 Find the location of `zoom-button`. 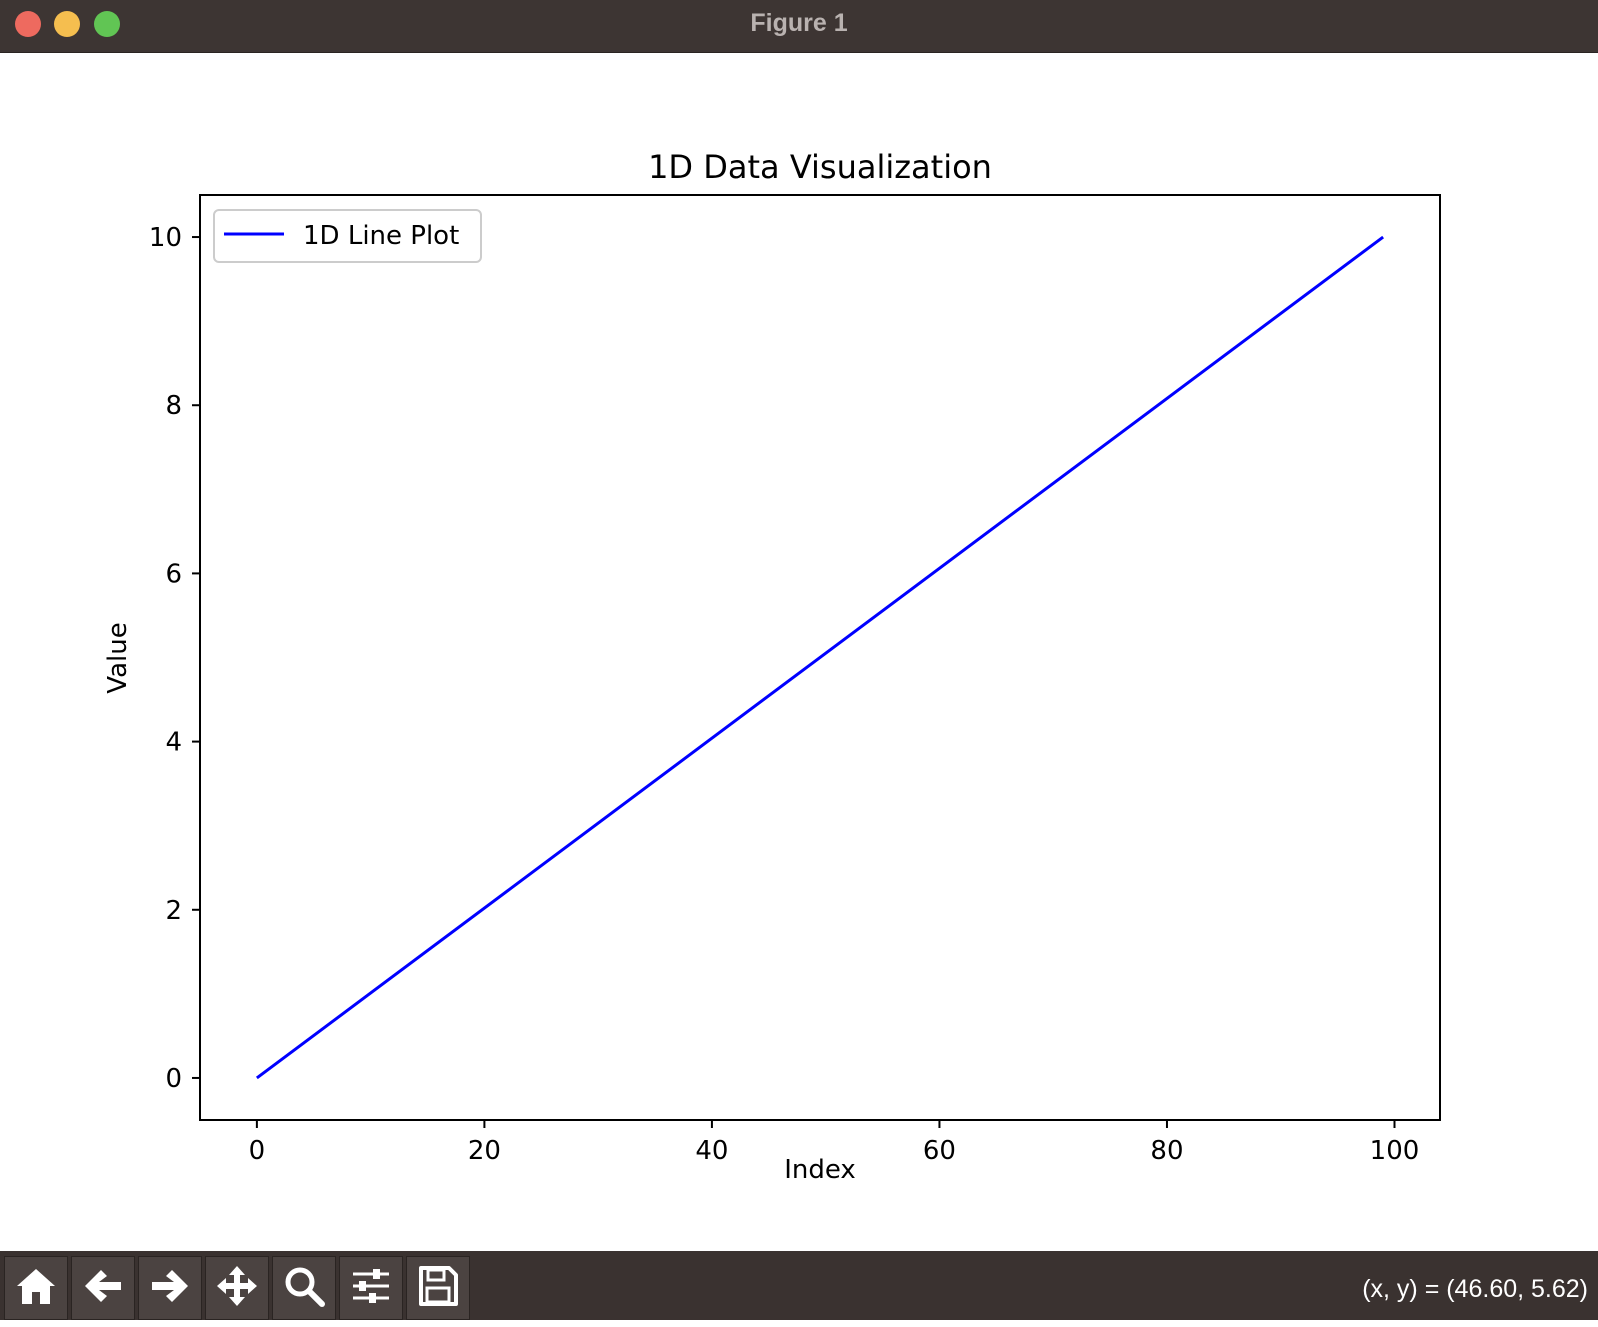

zoom-button is located at coordinates (304, 1288).